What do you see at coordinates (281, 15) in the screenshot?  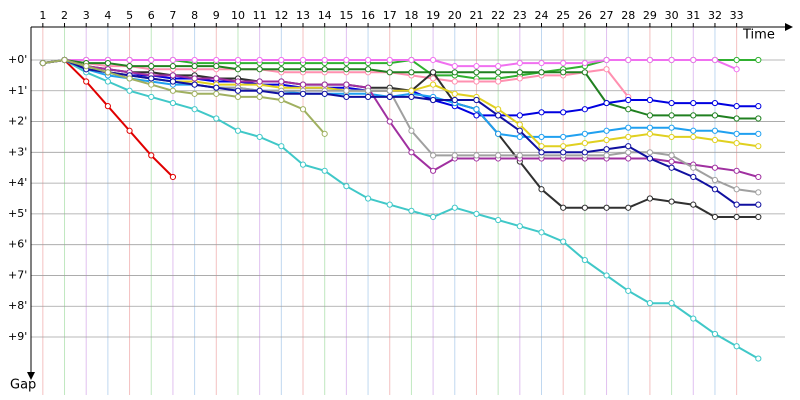 I see `x-tick-label: 12` at bounding box center [281, 15].